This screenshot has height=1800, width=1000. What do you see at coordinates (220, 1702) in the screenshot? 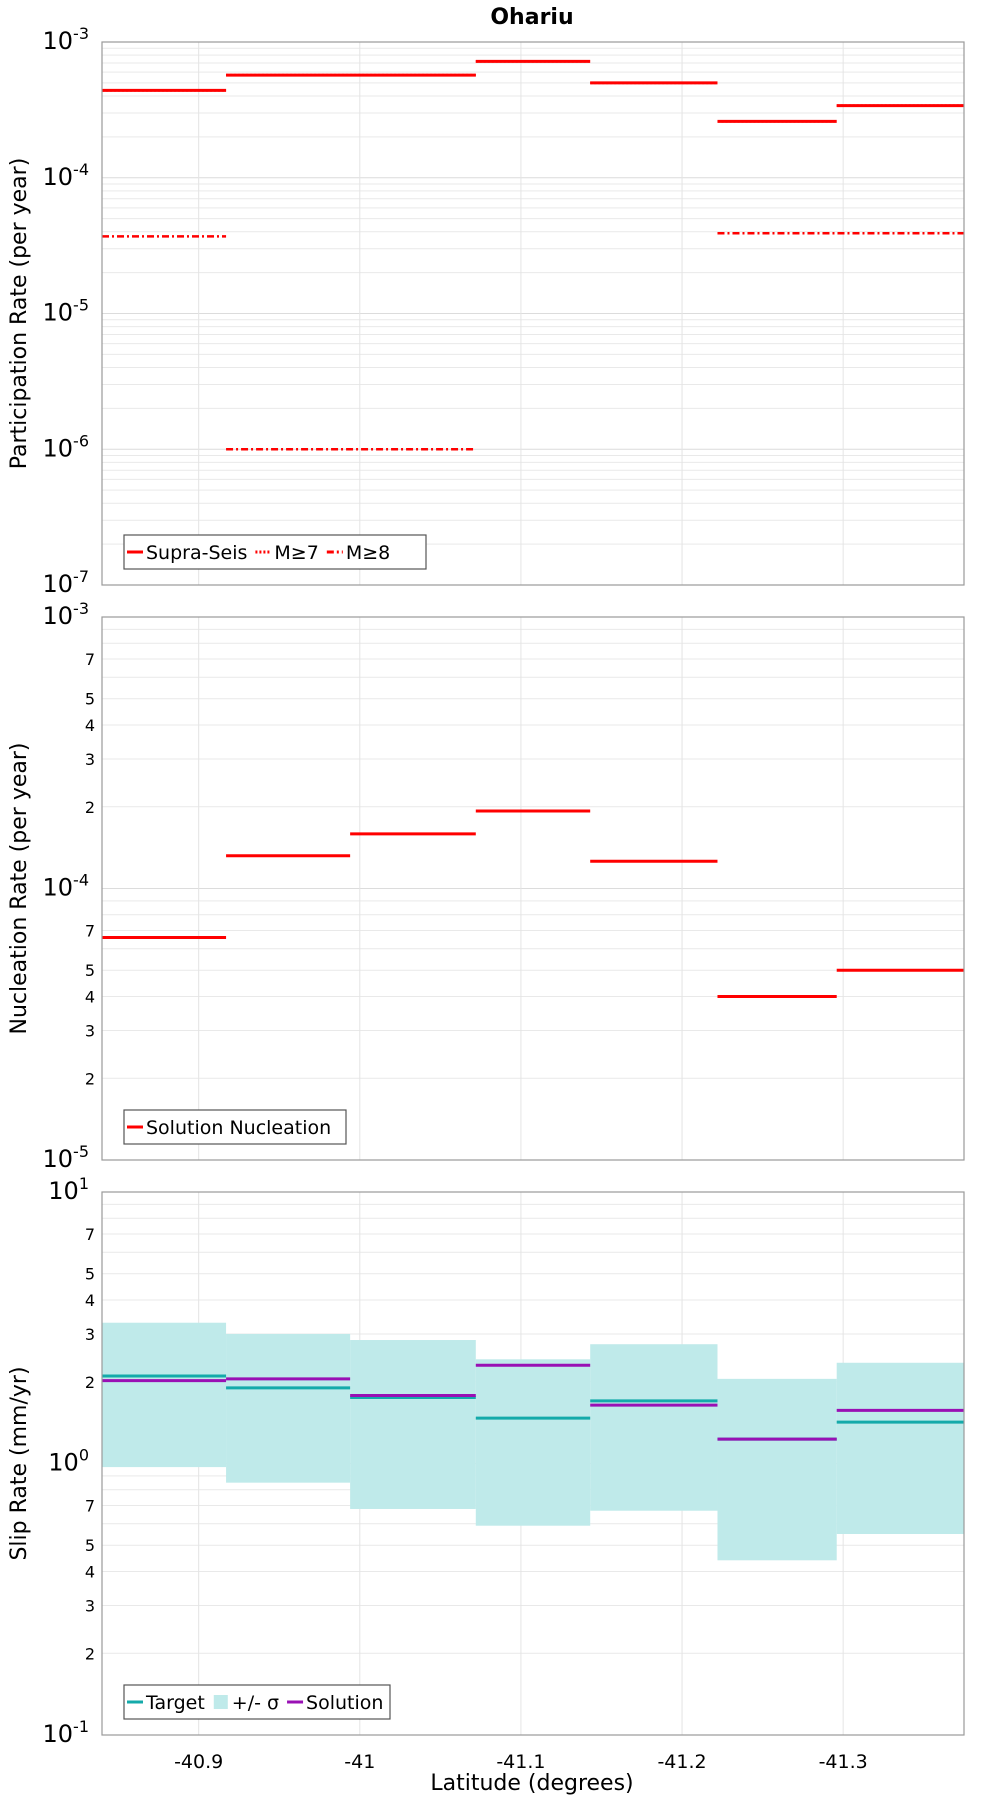
I see `legend-swatch` at bounding box center [220, 1702].